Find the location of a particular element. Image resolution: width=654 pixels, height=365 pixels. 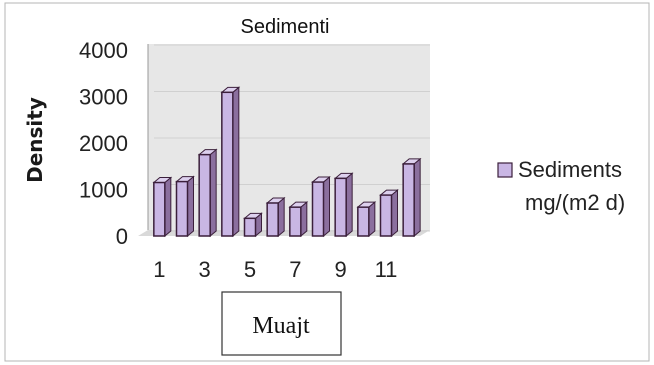

legend-label-line-1: Sediments is located at coordinates (570, 169).